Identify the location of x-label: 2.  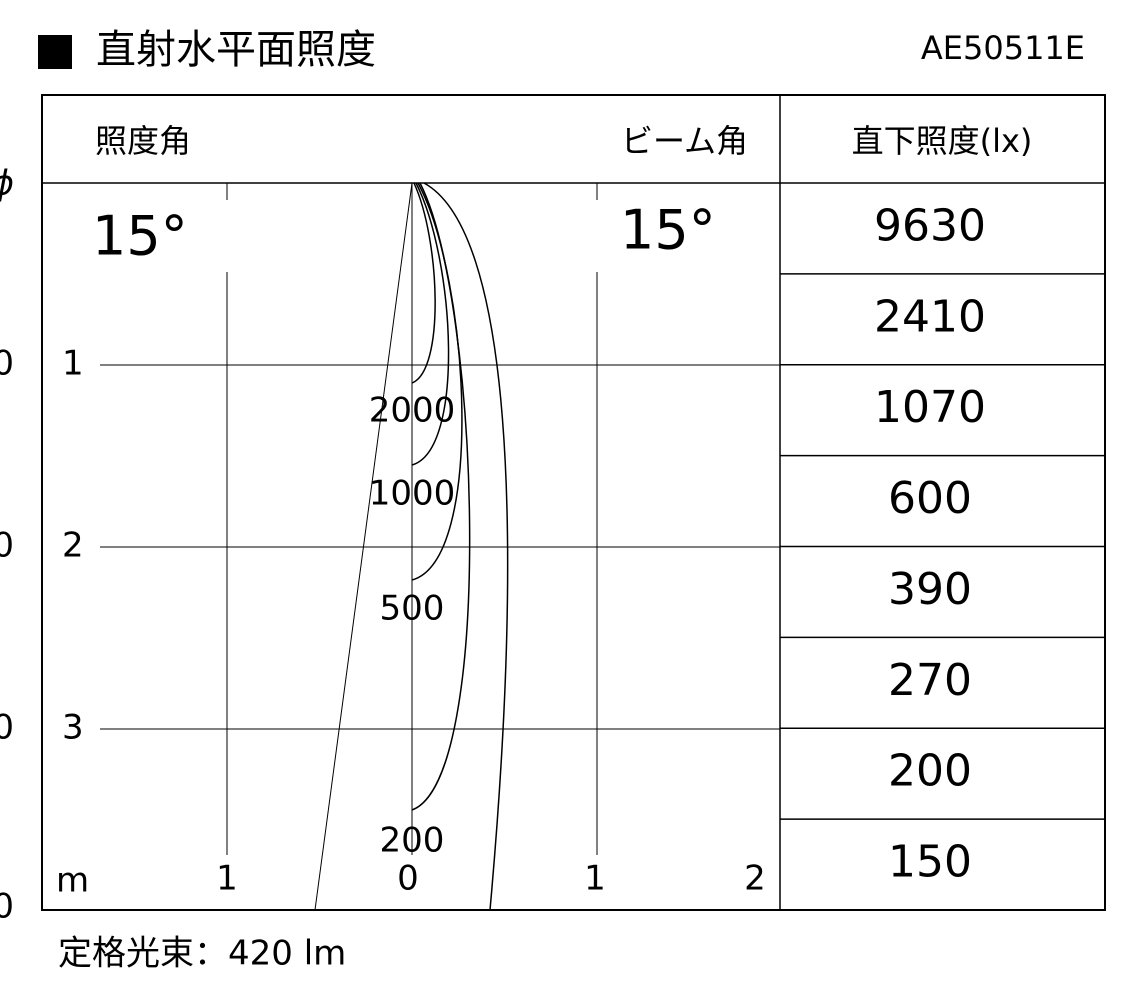
(755, 879).